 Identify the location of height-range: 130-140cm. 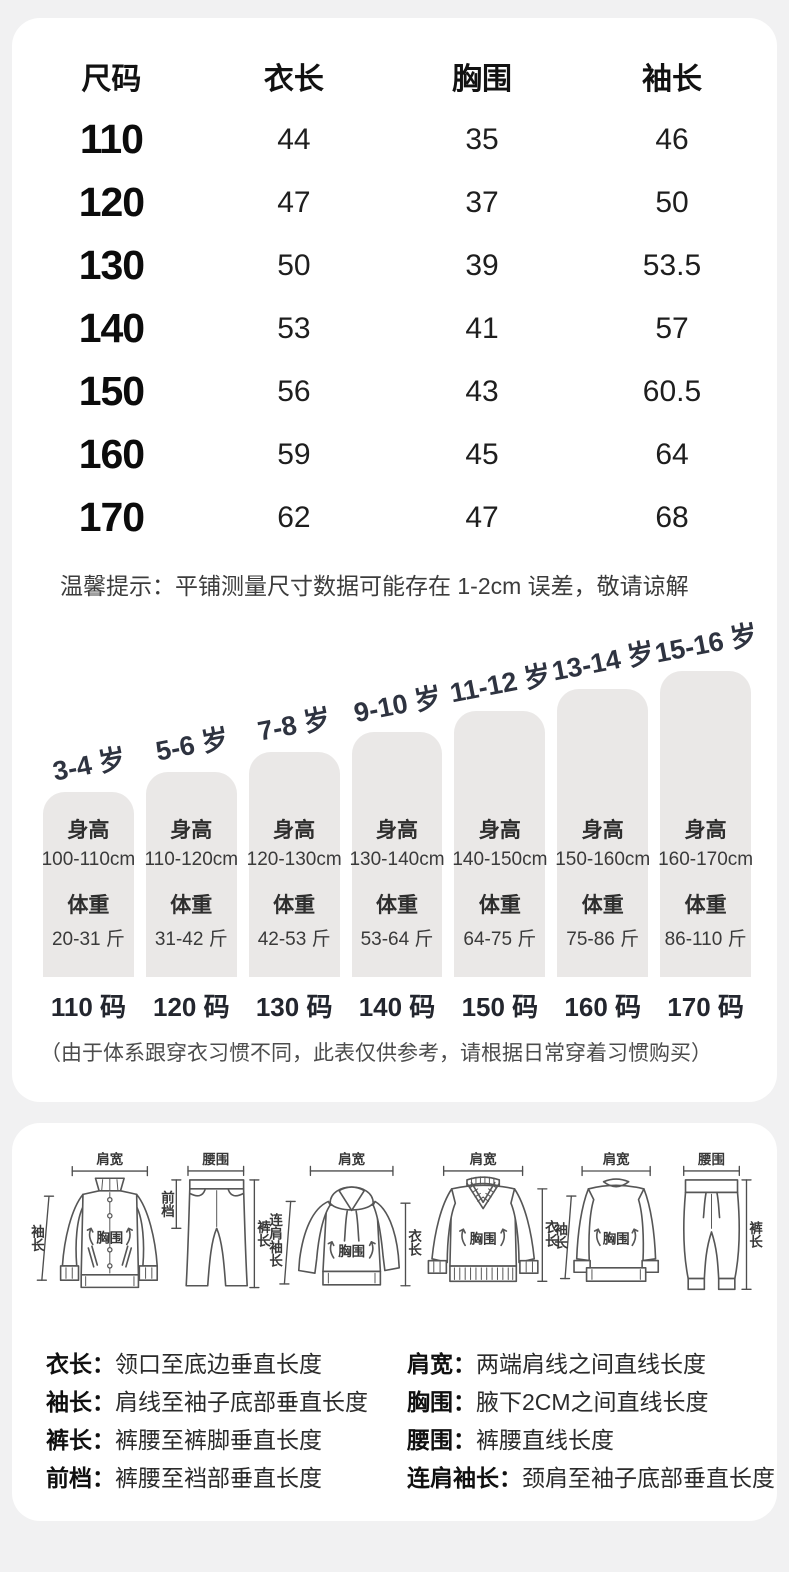
(397, 859).